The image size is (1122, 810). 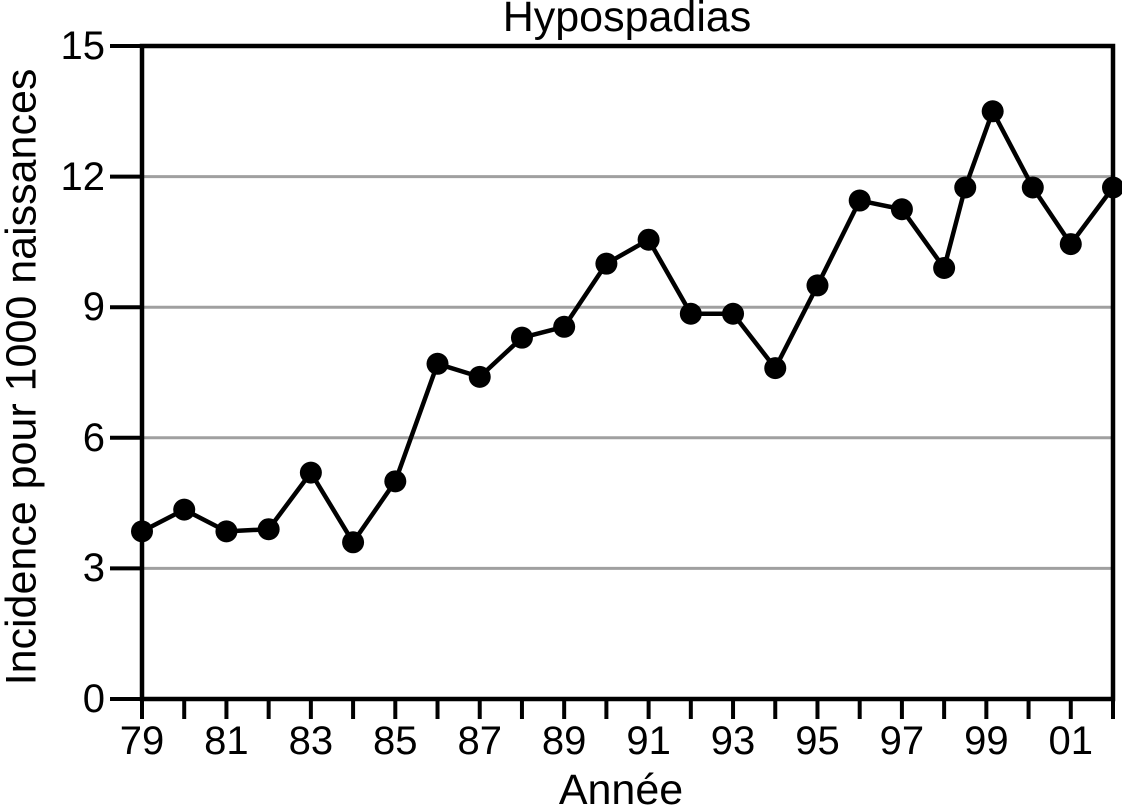 What do you see at coordinates (83, 176) in the screenshot?
I see `y-tick-label-12: 12` at bounding box center [83, 176].